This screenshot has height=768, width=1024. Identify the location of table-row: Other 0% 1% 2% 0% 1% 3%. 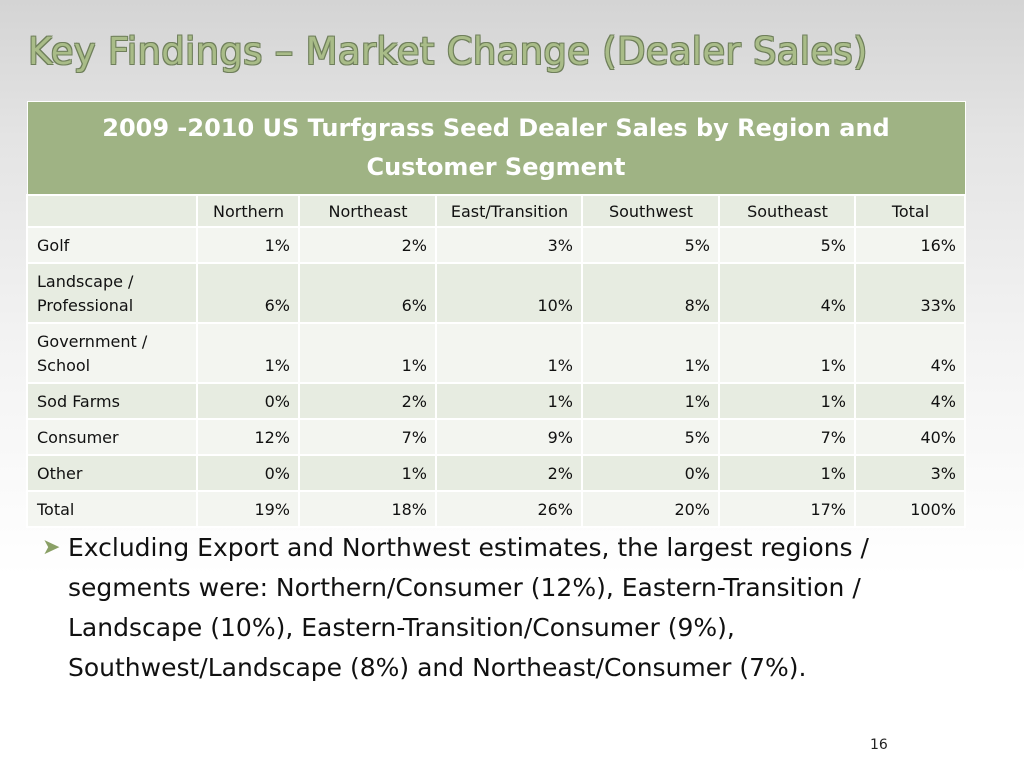
(496, 473).